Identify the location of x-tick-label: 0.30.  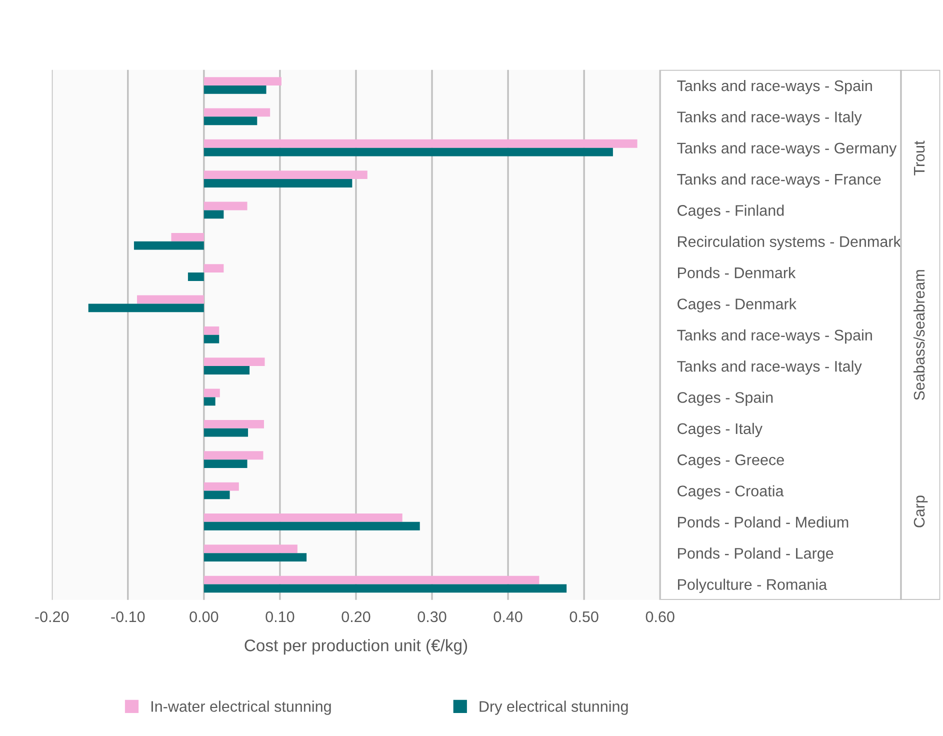
(432, 616).